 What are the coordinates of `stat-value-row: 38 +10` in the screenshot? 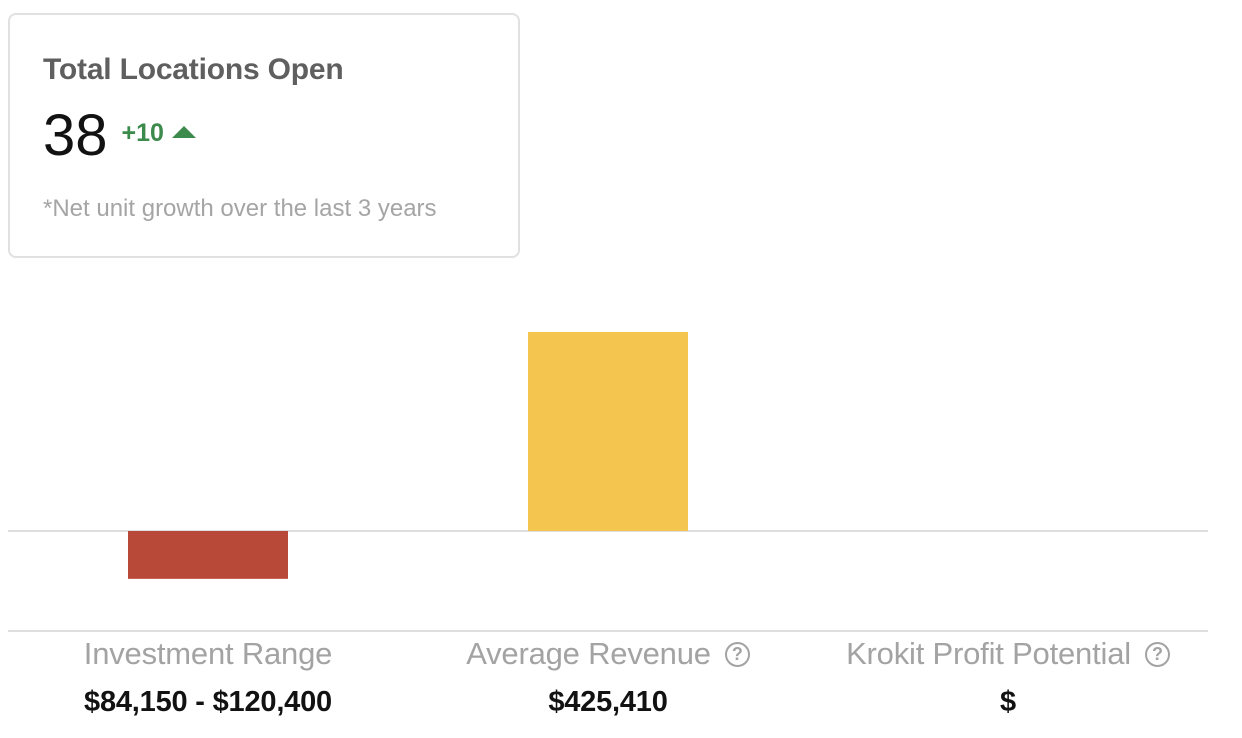 It's located at (119, 136).